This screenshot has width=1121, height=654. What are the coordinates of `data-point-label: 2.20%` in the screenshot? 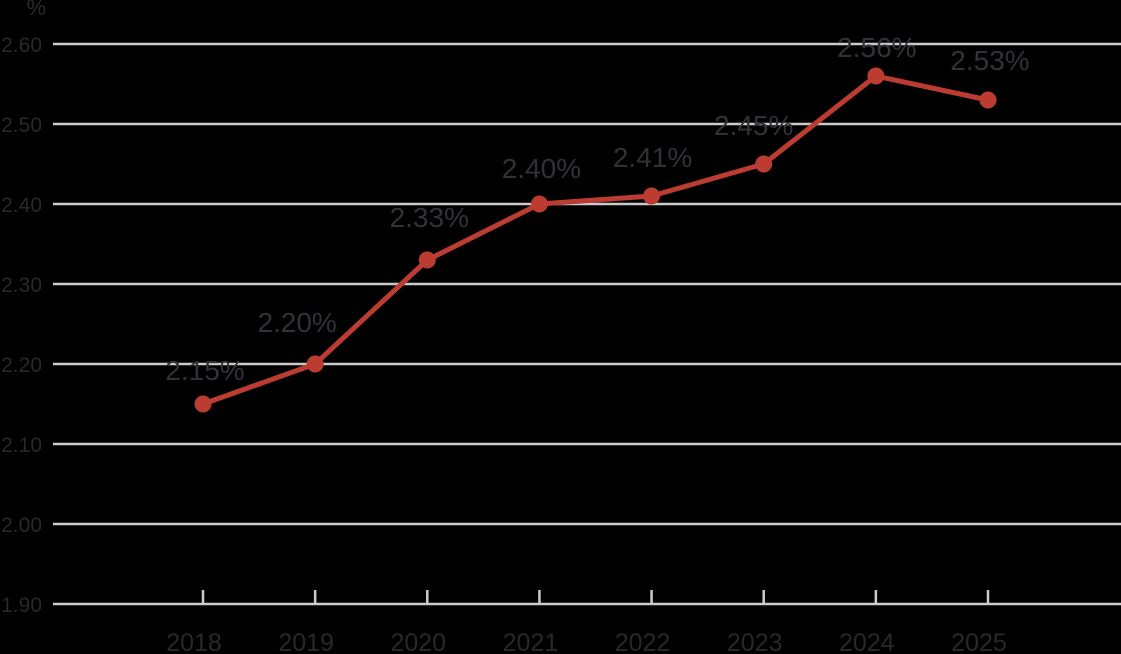 It's located at (296, 322).